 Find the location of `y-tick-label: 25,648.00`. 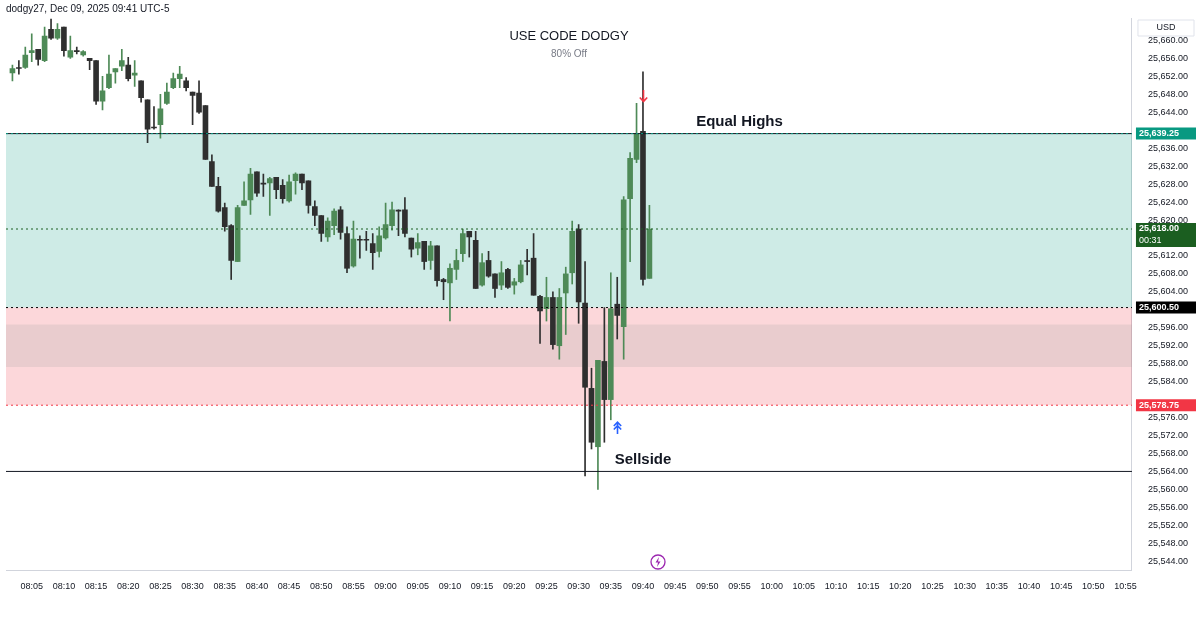

y-tick-label: 25,648.00 is located at coordinates (1168, 93).